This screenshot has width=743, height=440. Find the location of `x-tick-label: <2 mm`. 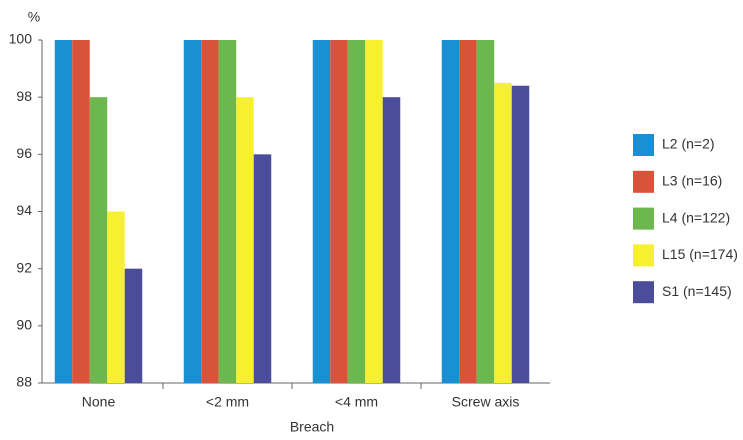

x-tick-label: <2 mm is located at coordinates (227, 402).